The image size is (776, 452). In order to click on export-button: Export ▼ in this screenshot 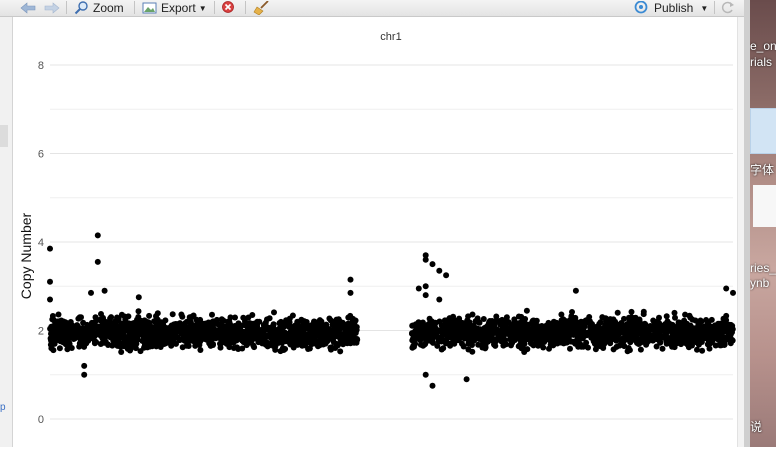, I will do `click(174, 8)`.